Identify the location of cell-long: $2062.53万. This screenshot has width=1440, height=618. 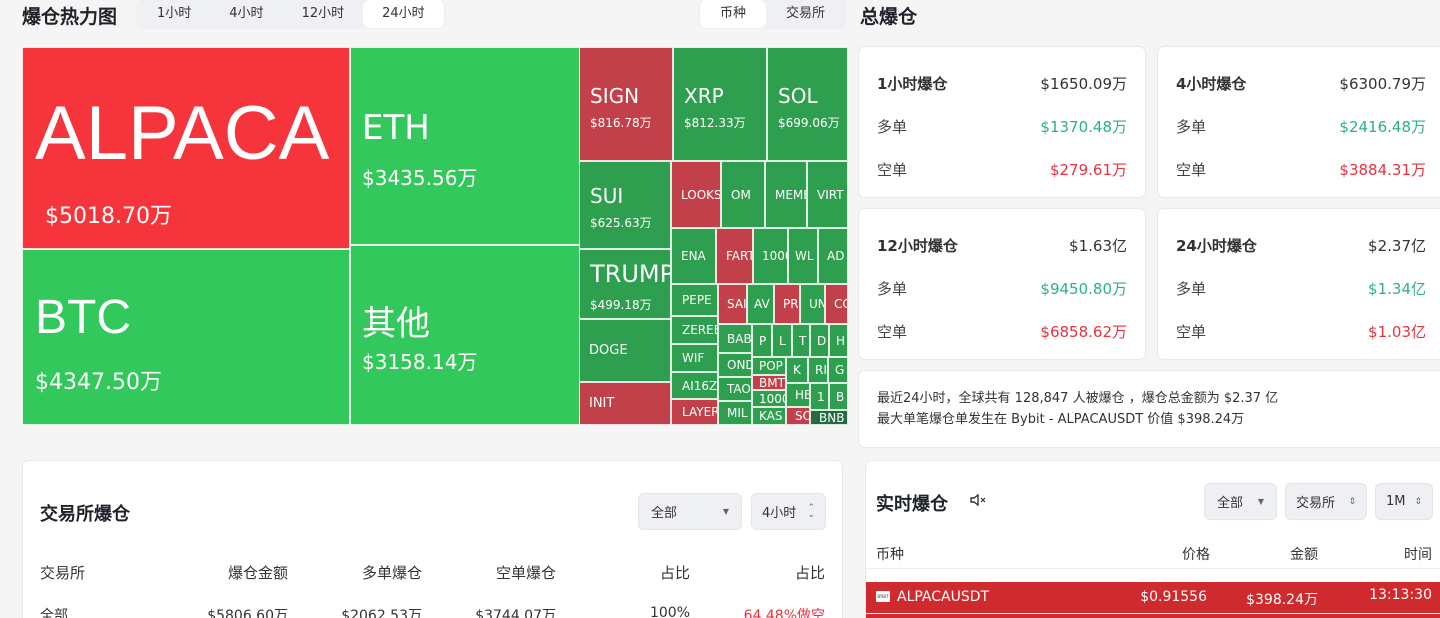
(381, 613).